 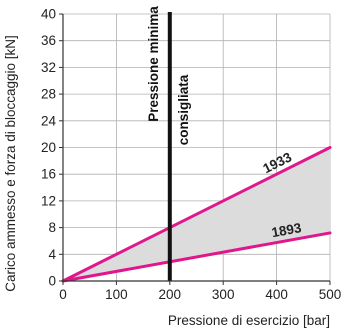 I want to click on y-tick-label: 8, so click(x=52, y=227).